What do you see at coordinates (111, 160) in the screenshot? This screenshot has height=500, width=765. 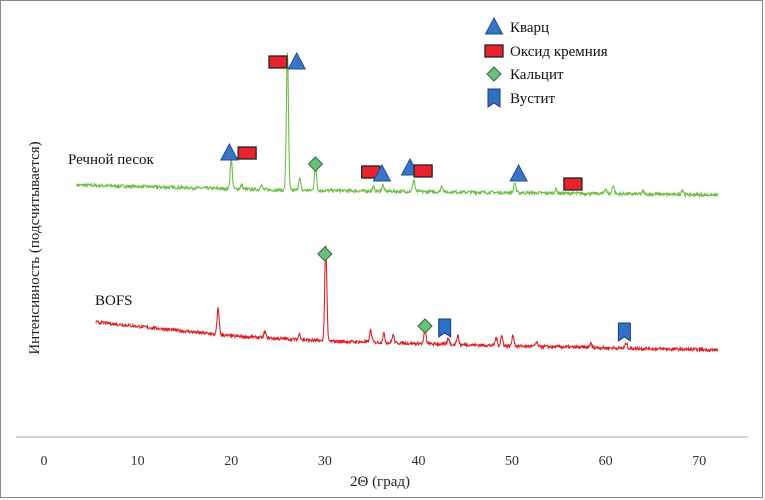 I see `series-label-river-sand: Речной песок` at bounding box center [111, 160].